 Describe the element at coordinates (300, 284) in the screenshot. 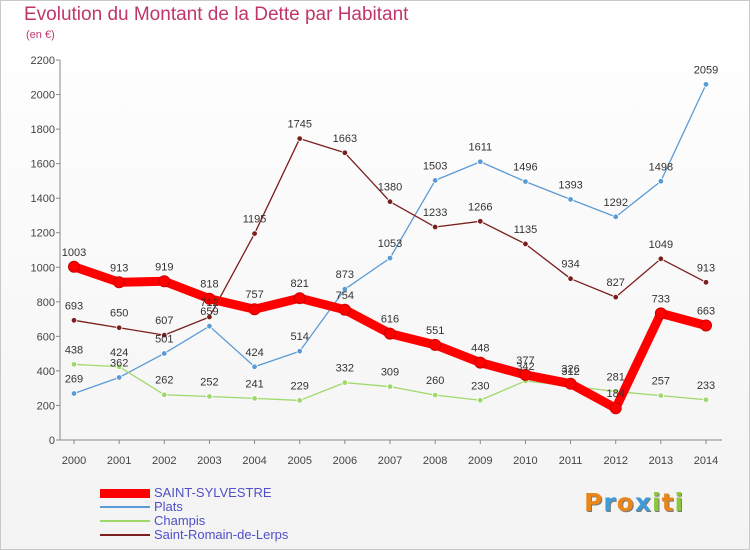

I see `data-label: 821` at that location.